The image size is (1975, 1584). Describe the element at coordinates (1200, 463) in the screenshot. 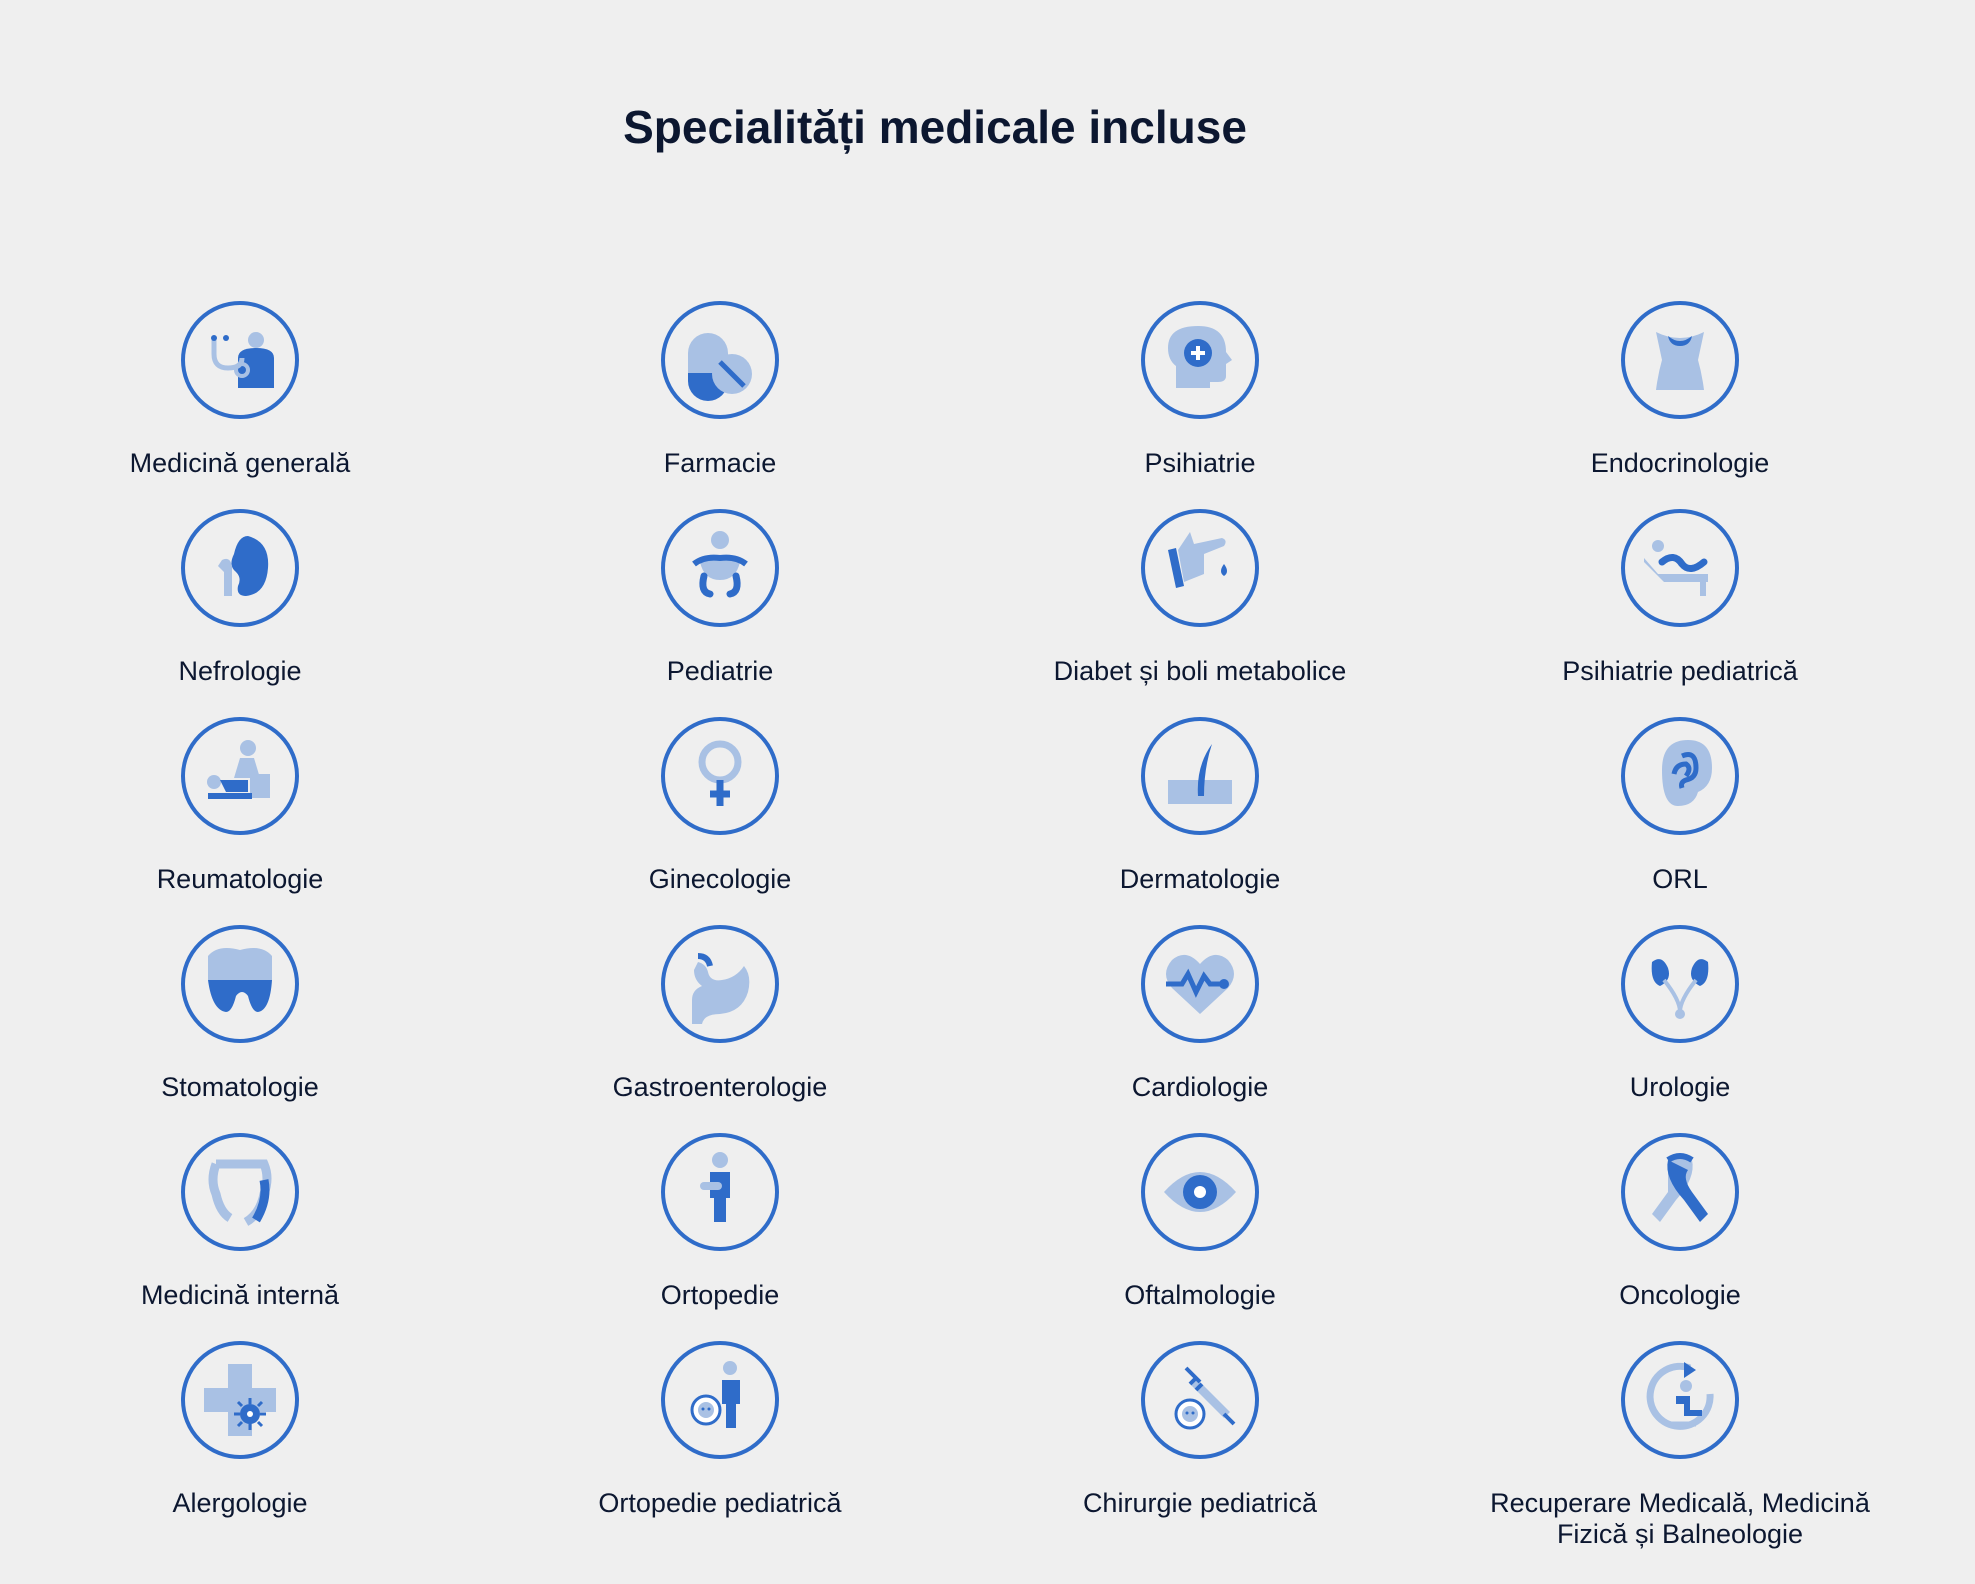

I see `specialty-label: Psihiatrie` at that location.